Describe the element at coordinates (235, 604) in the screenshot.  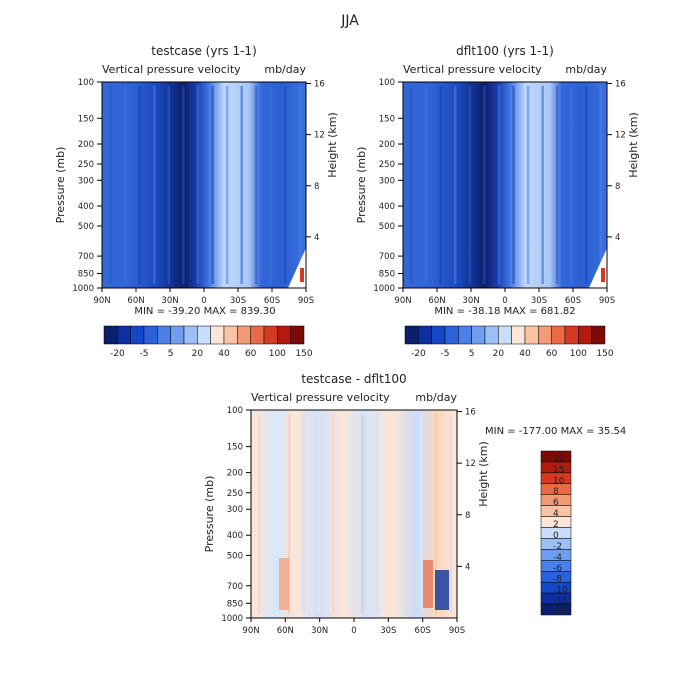
I see `pressure-tick-label: 850` at that location.